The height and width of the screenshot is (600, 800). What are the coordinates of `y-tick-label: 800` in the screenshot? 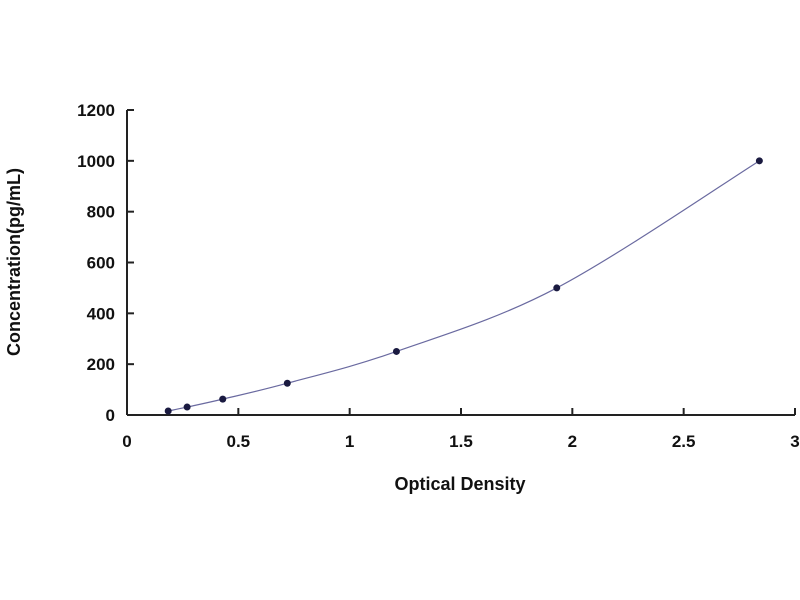 It's located at (101, 212).